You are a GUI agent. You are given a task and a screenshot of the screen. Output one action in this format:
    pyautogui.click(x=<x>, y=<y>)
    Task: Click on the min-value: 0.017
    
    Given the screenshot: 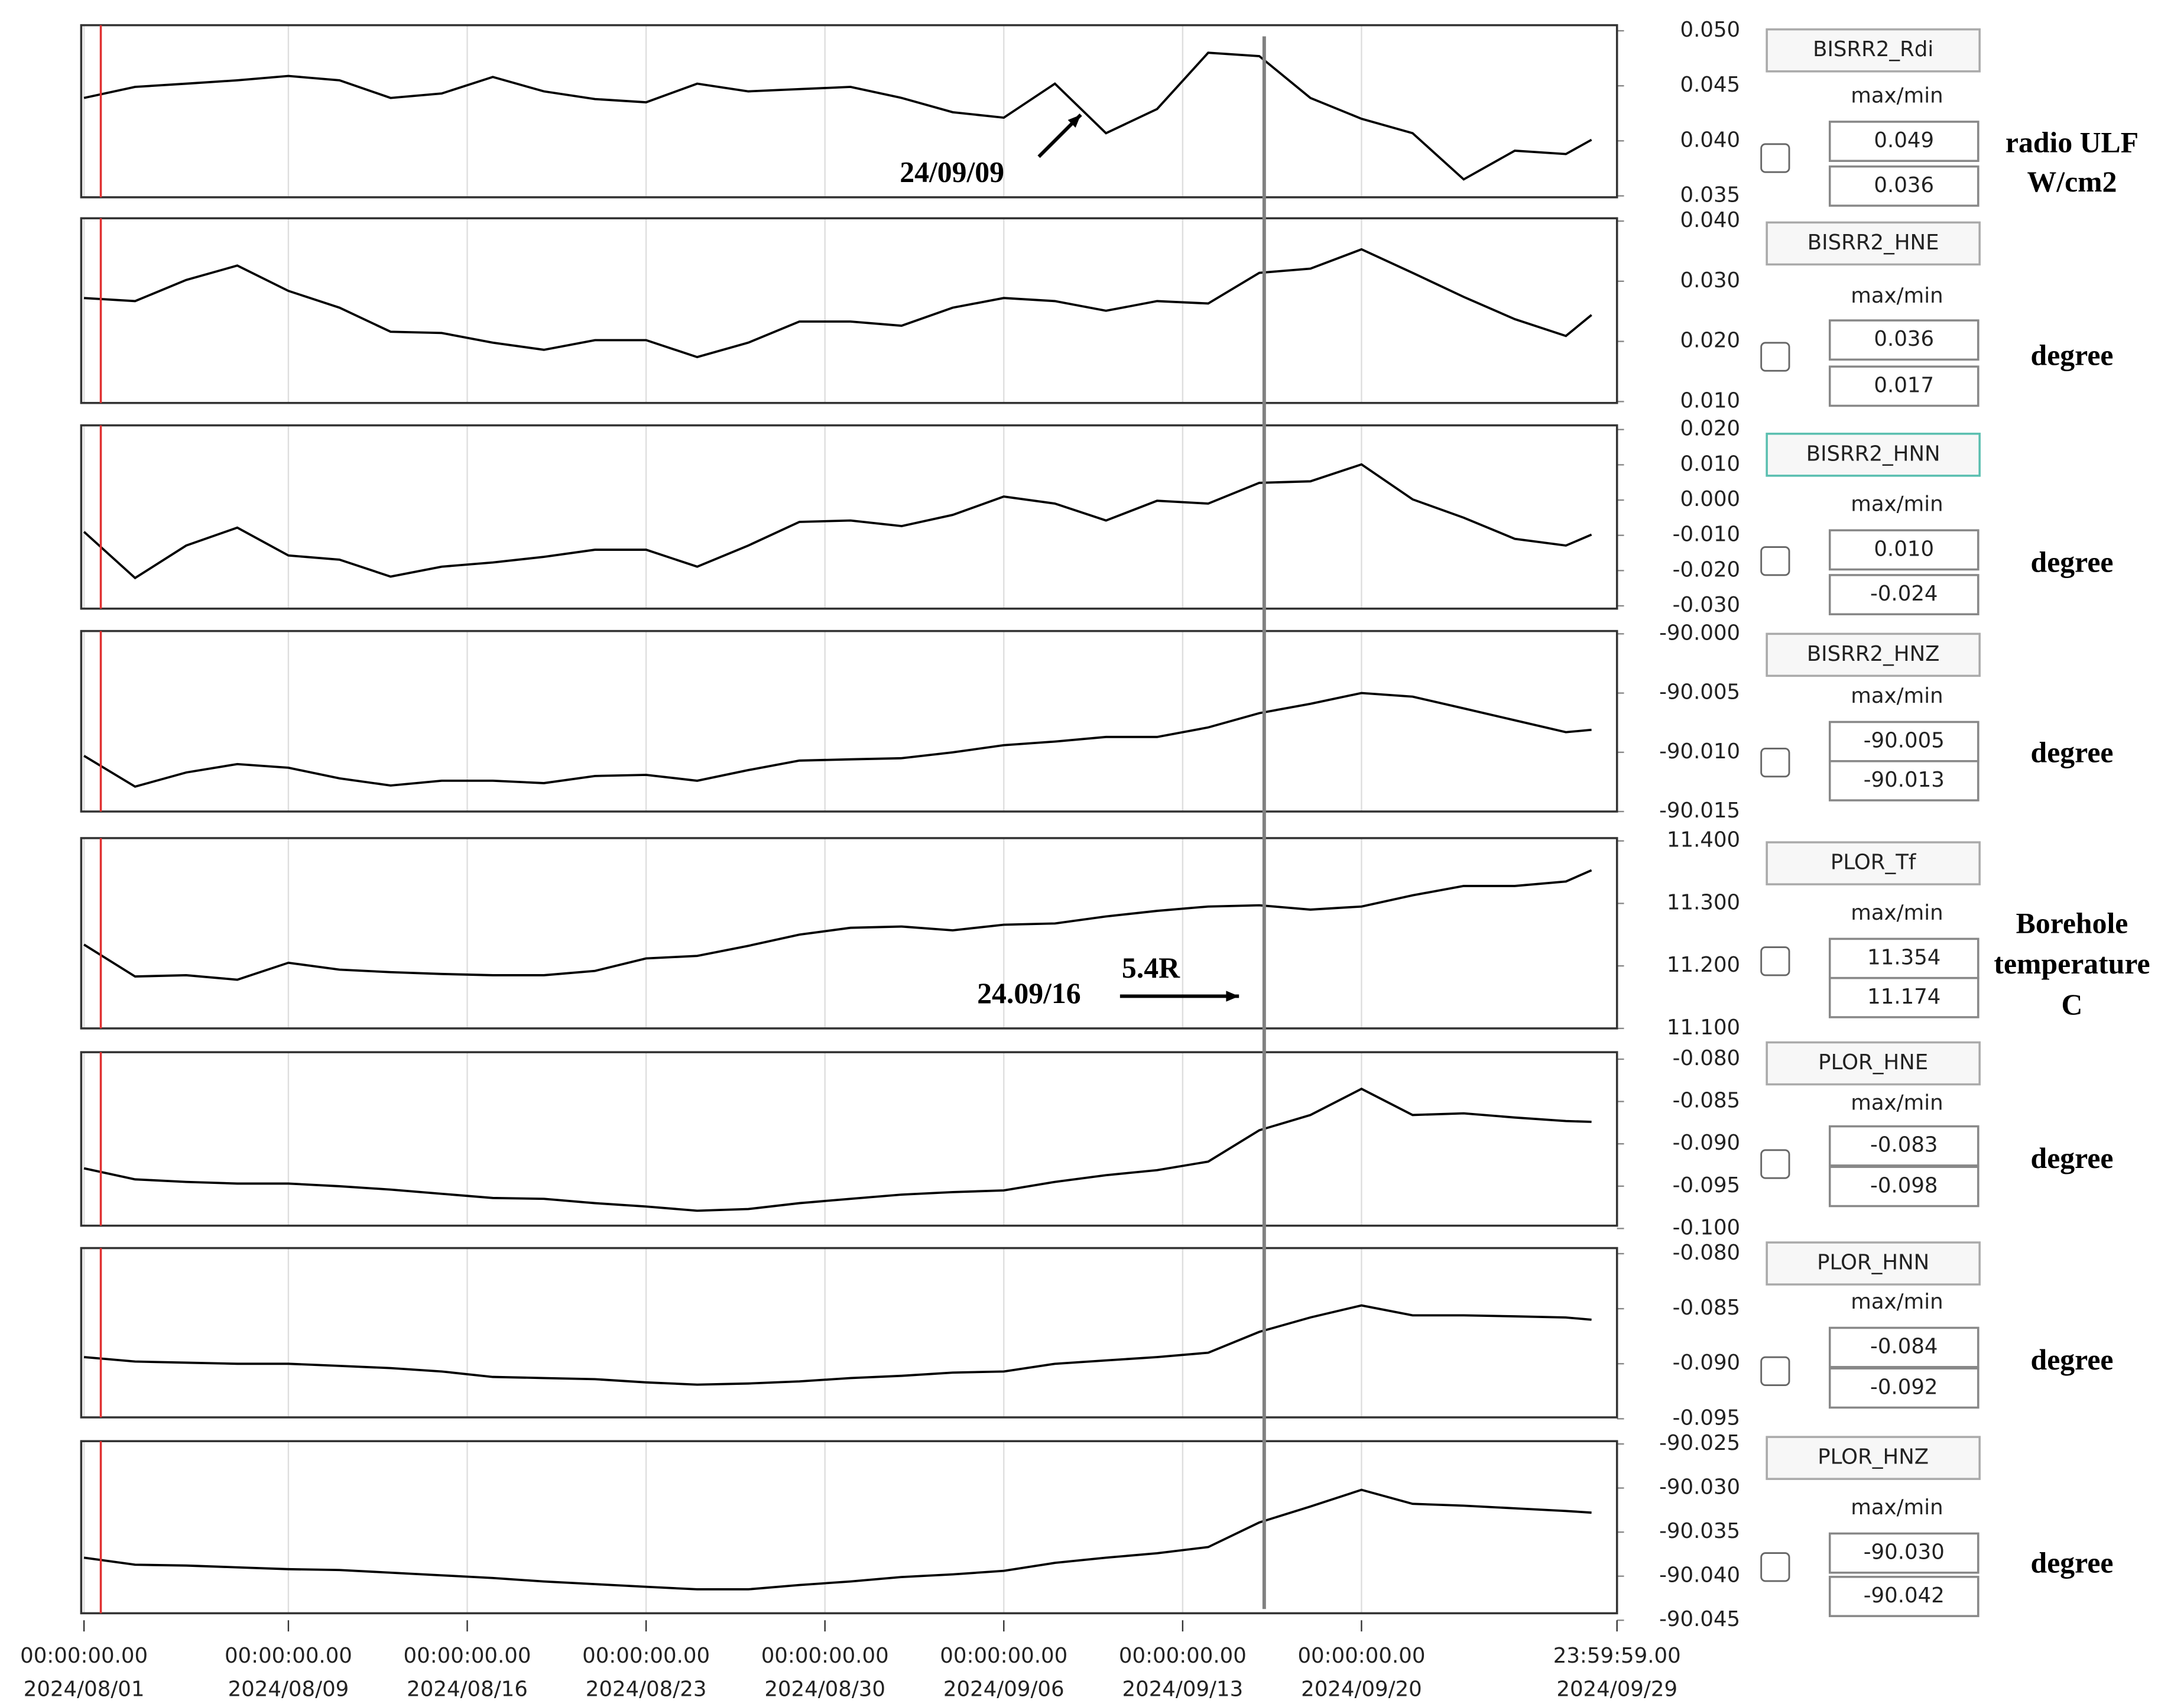 What is the action you would take?
    pyautogui.click(x=1904, y=385)
    